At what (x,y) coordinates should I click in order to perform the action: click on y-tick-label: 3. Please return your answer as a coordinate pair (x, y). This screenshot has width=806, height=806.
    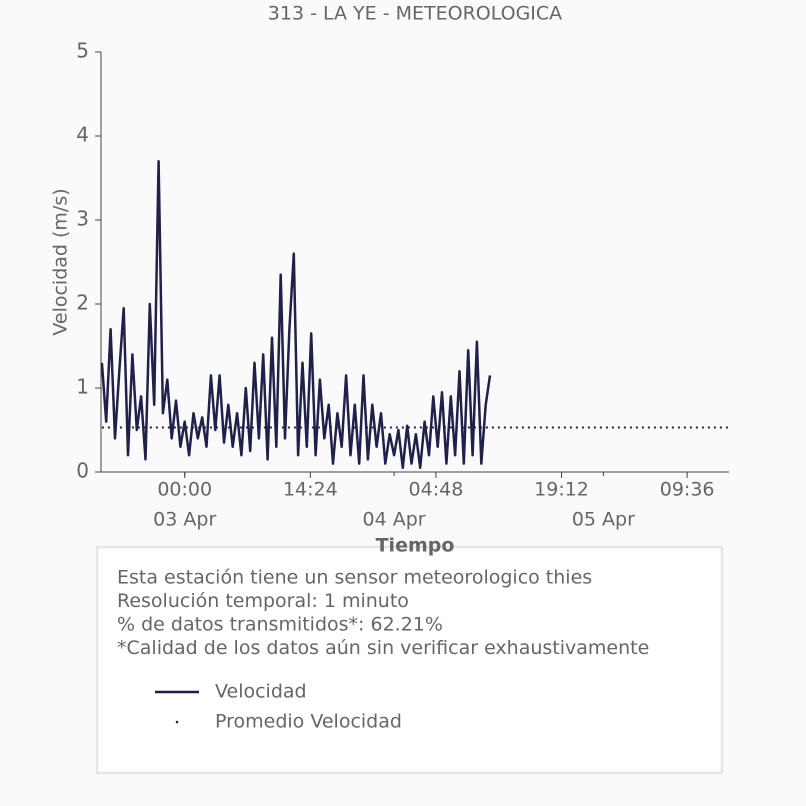
    Looking at the image, I should click on (82, 219).